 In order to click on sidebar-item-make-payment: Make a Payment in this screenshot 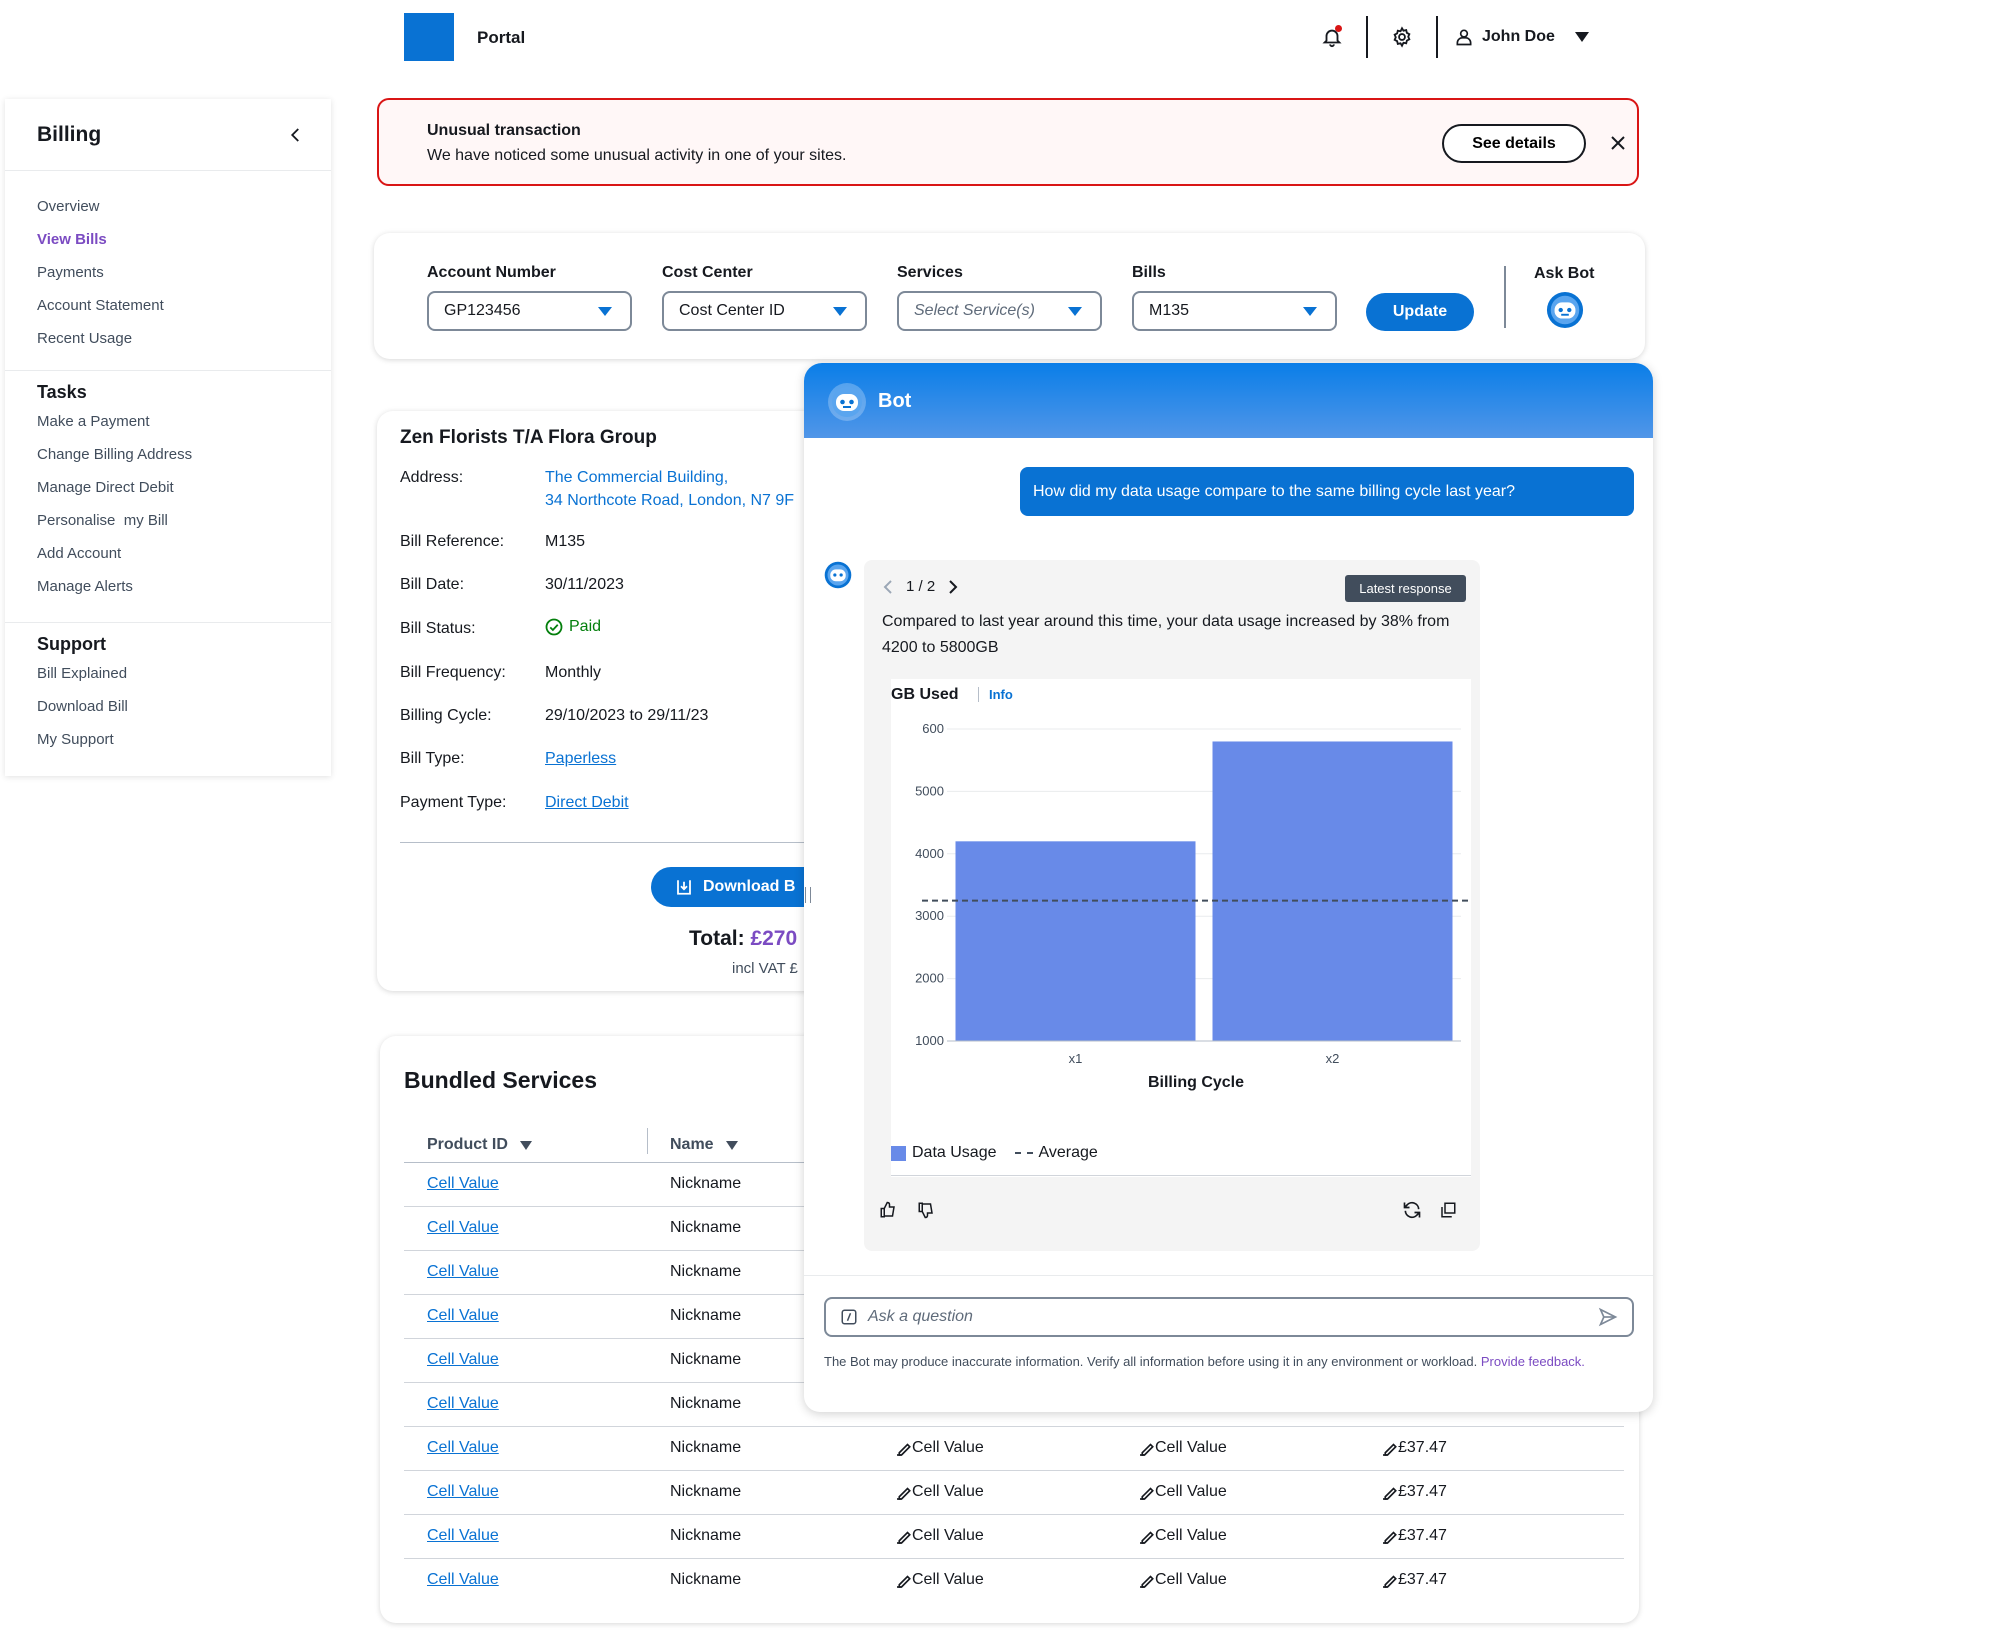, I will do `click(93, 421)`.